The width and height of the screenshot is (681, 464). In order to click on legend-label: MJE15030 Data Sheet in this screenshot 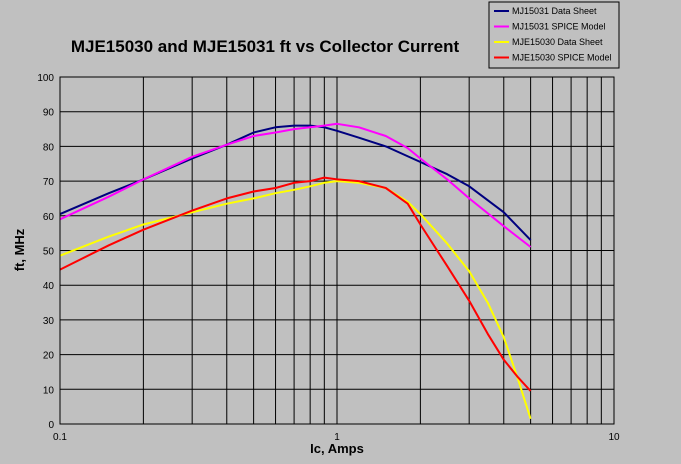, I will do `click(557, 42)`.